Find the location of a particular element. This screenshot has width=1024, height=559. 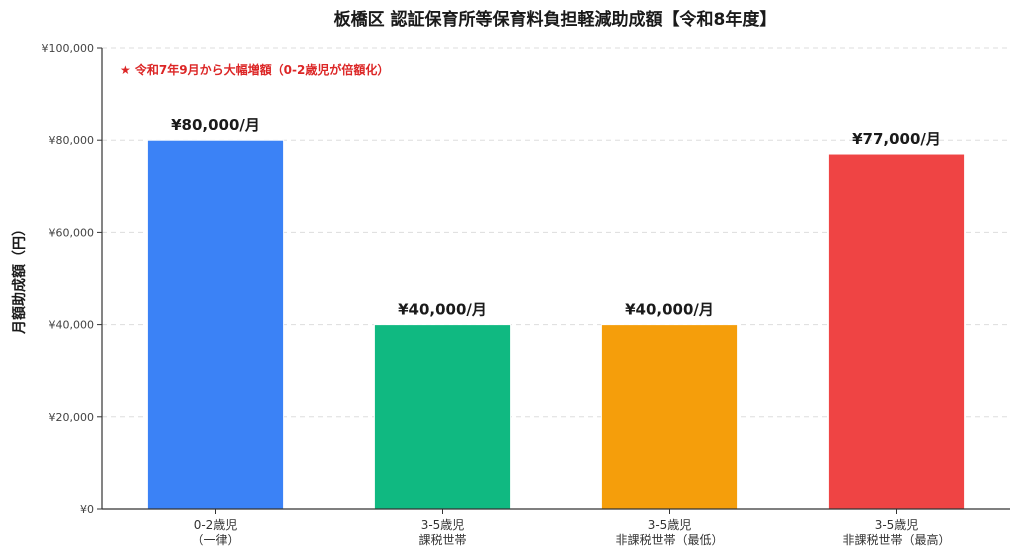

y-tick-label: ¥80,000 is located at coordinates (72, 140).